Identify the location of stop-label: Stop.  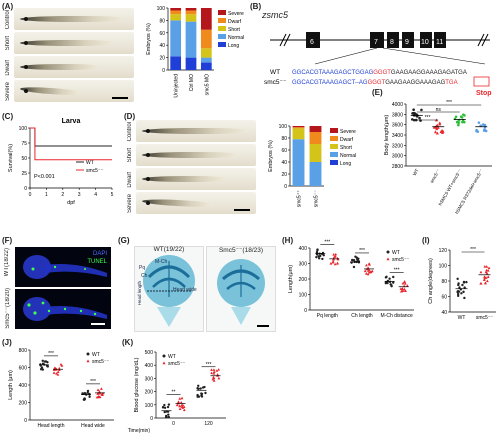
(484, 93).